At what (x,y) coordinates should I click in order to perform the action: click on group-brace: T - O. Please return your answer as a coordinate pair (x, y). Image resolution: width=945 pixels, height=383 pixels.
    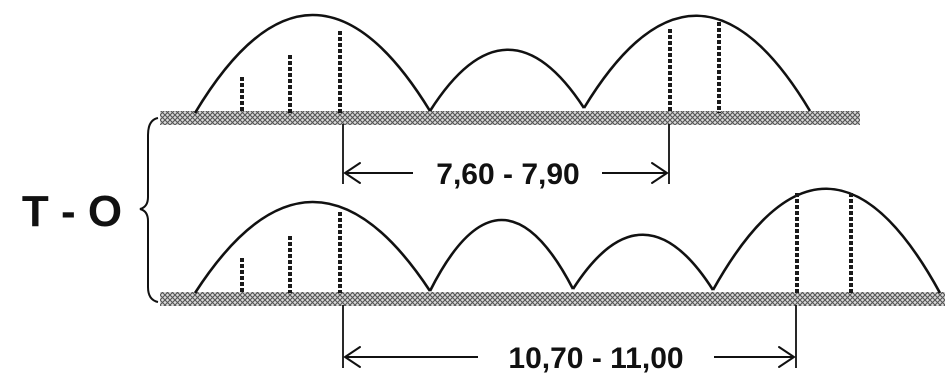
    Looking at the image, I should click on (90, 210).